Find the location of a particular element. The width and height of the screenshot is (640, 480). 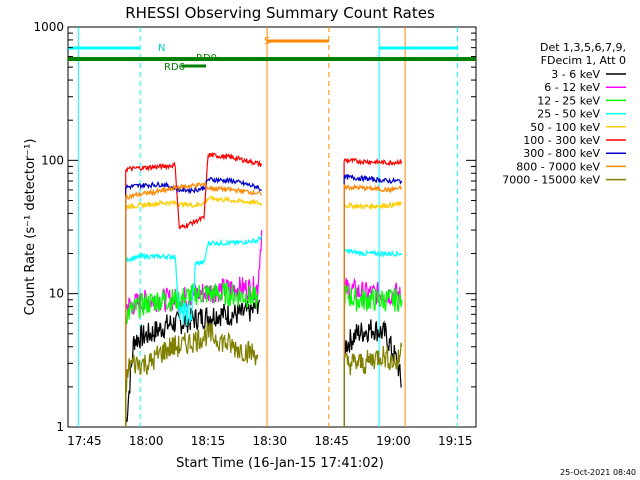

y-tick-label: 10 is located at coordinates (56, 294).